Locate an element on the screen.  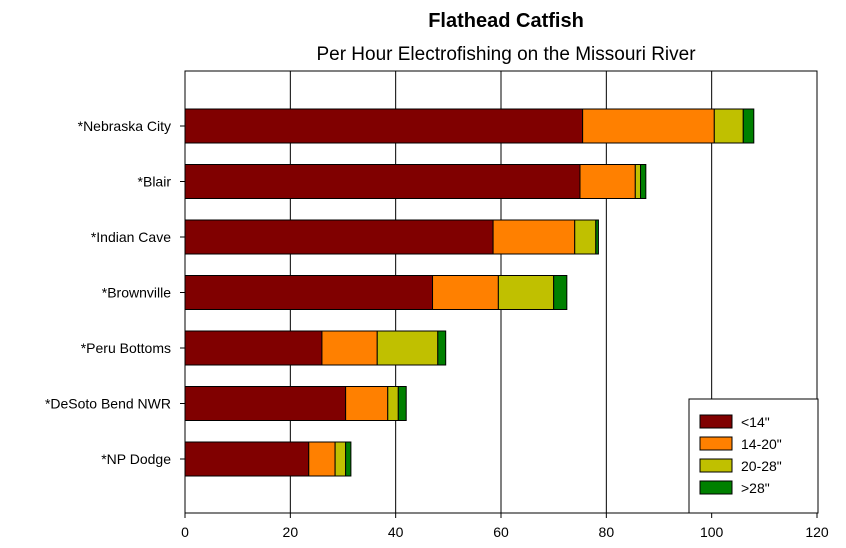
category-label: *NP Dodge is located at coordinates (136, 459).